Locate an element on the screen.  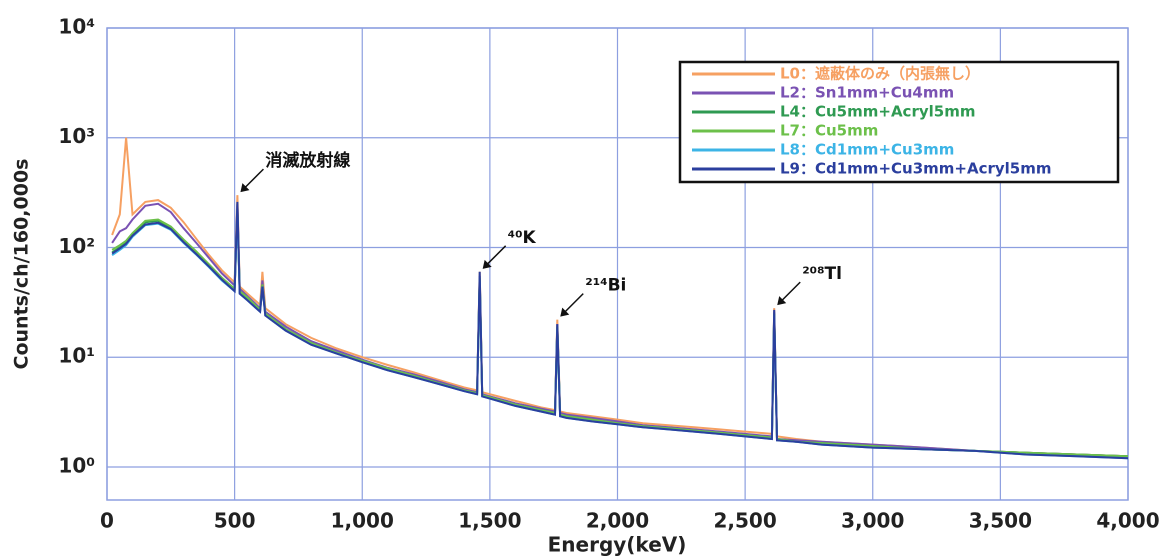
legend-label: L4：Cu5mm+Acryl5mm is located at coordinates (877, 112).